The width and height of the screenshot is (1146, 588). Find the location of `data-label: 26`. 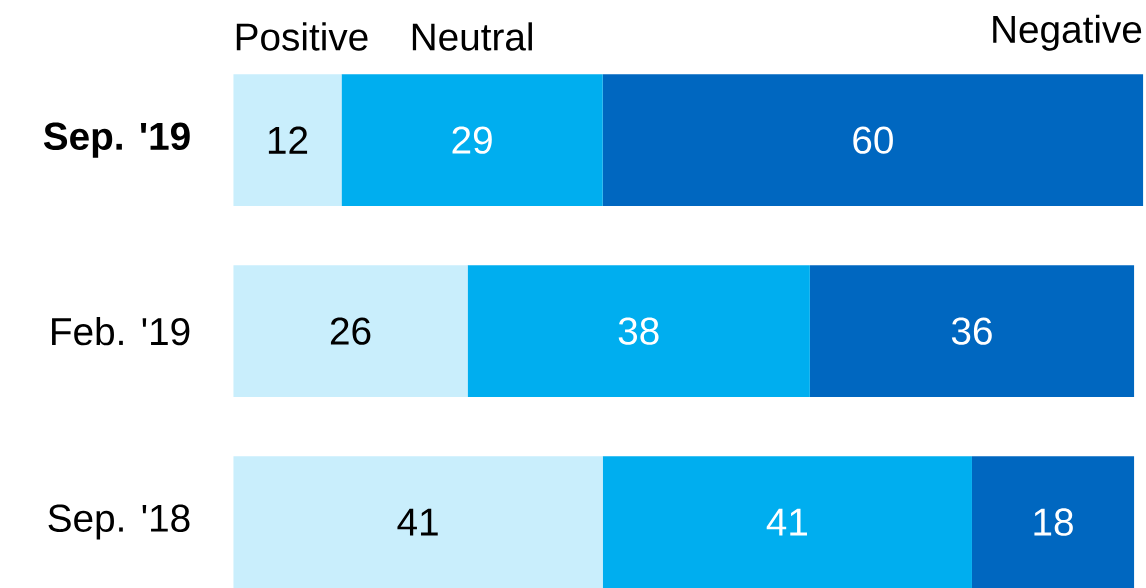

data-label: 26 is located at coordinates (350, 331).